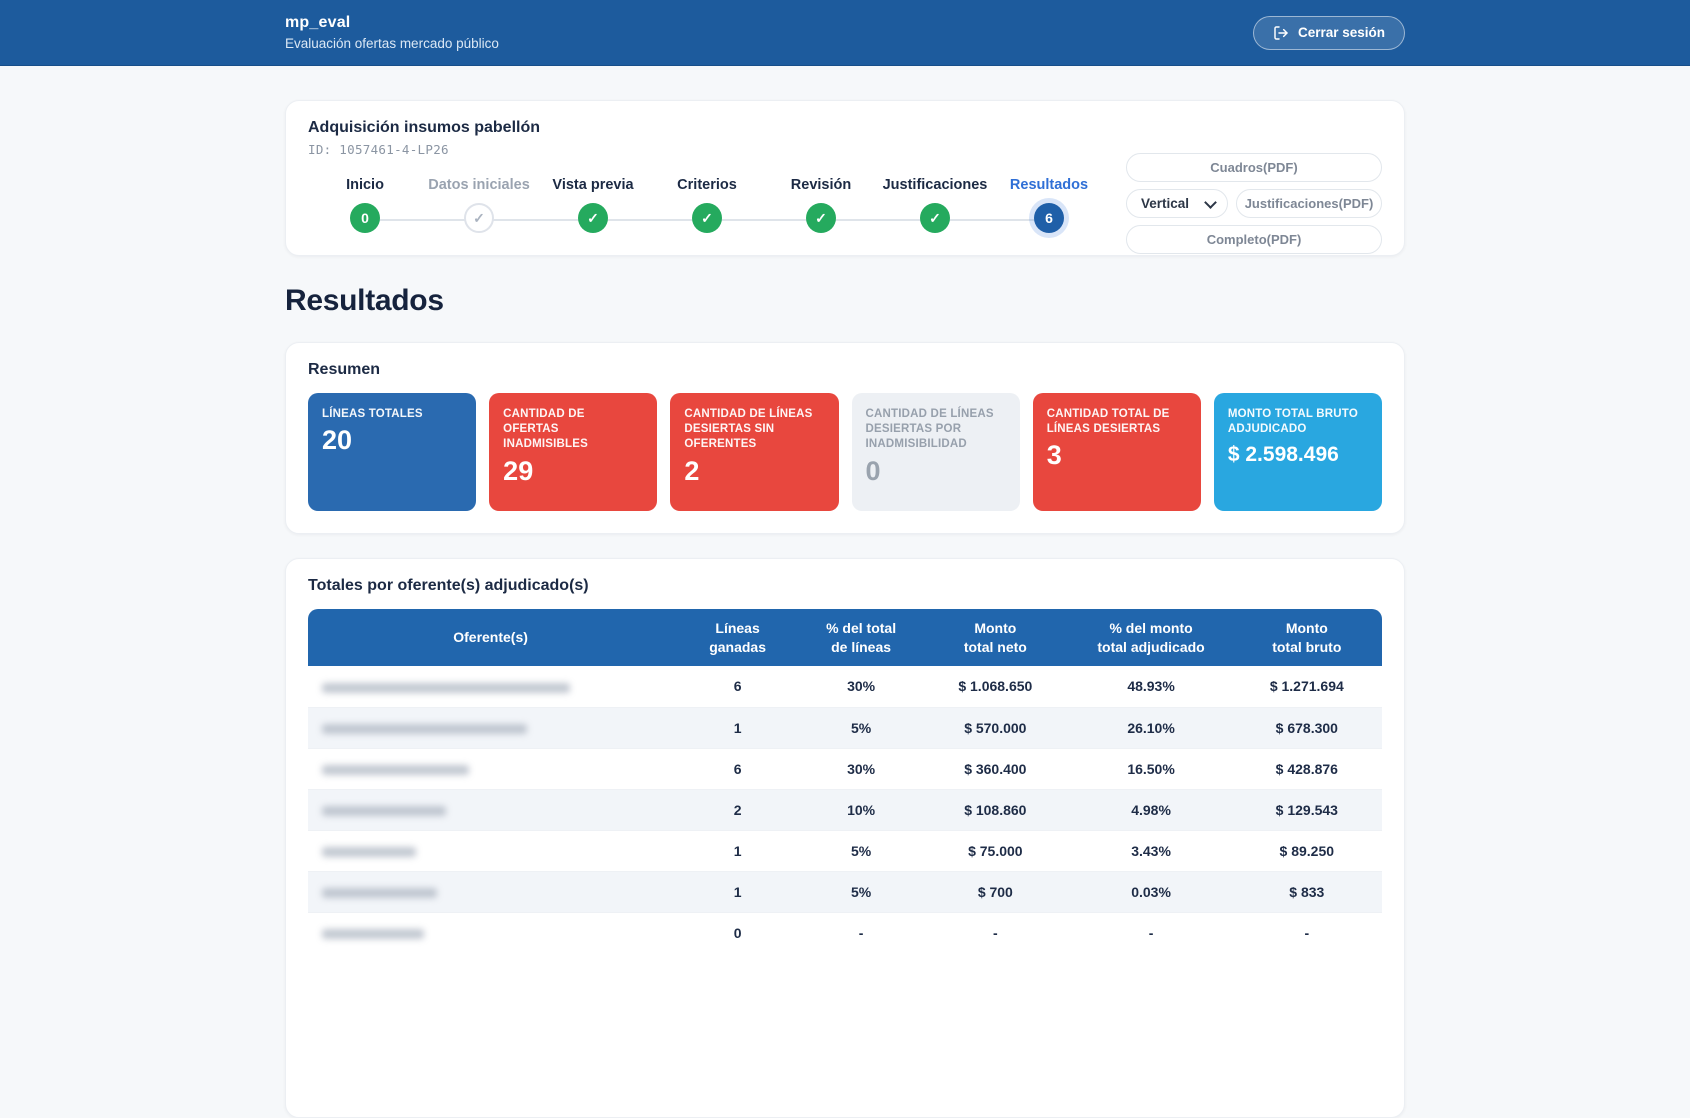 The width and height of the screenshot is (1690, 1118). What do you see at coordinates (344, 369) in the screenshot?
I see `summary-title: Resumen` at bounding box center [344, 369].